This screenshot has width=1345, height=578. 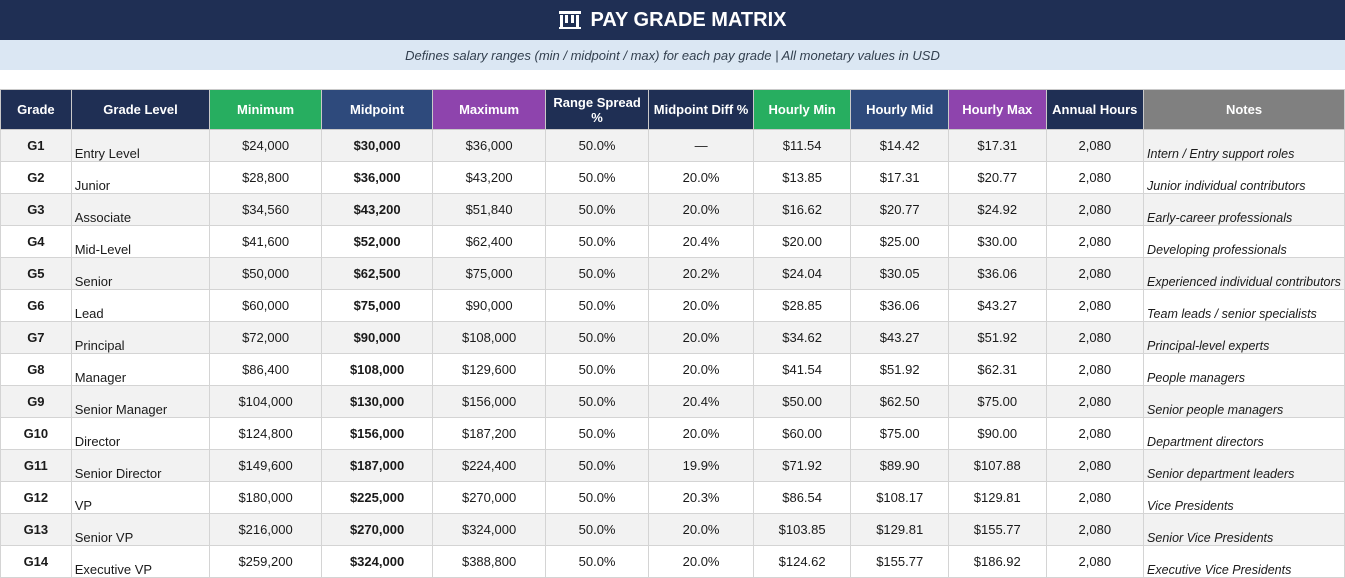 What do you see at coordinates (36, 305) in the screenshot?
I see `cell-grade: G6` at bounding box center [36, 305].